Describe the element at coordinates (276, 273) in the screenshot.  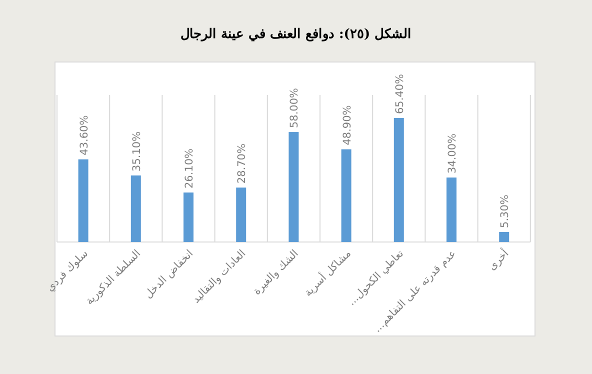
I see `x-tick-label: الشك والغيرة` at that location.